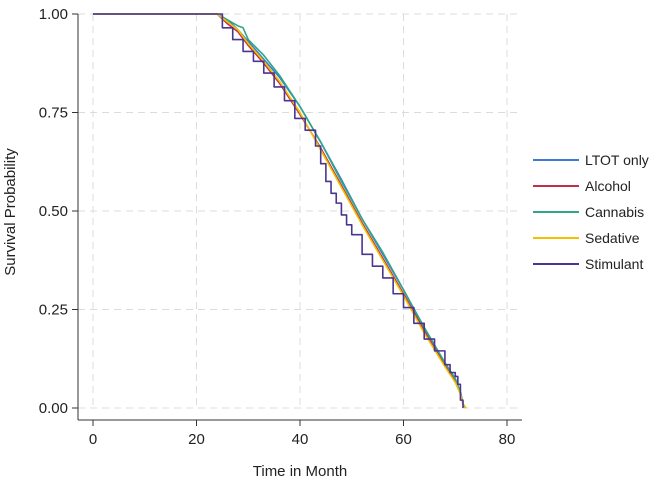  I want to click on y-tick-label: 0.50, so click(53, 211).